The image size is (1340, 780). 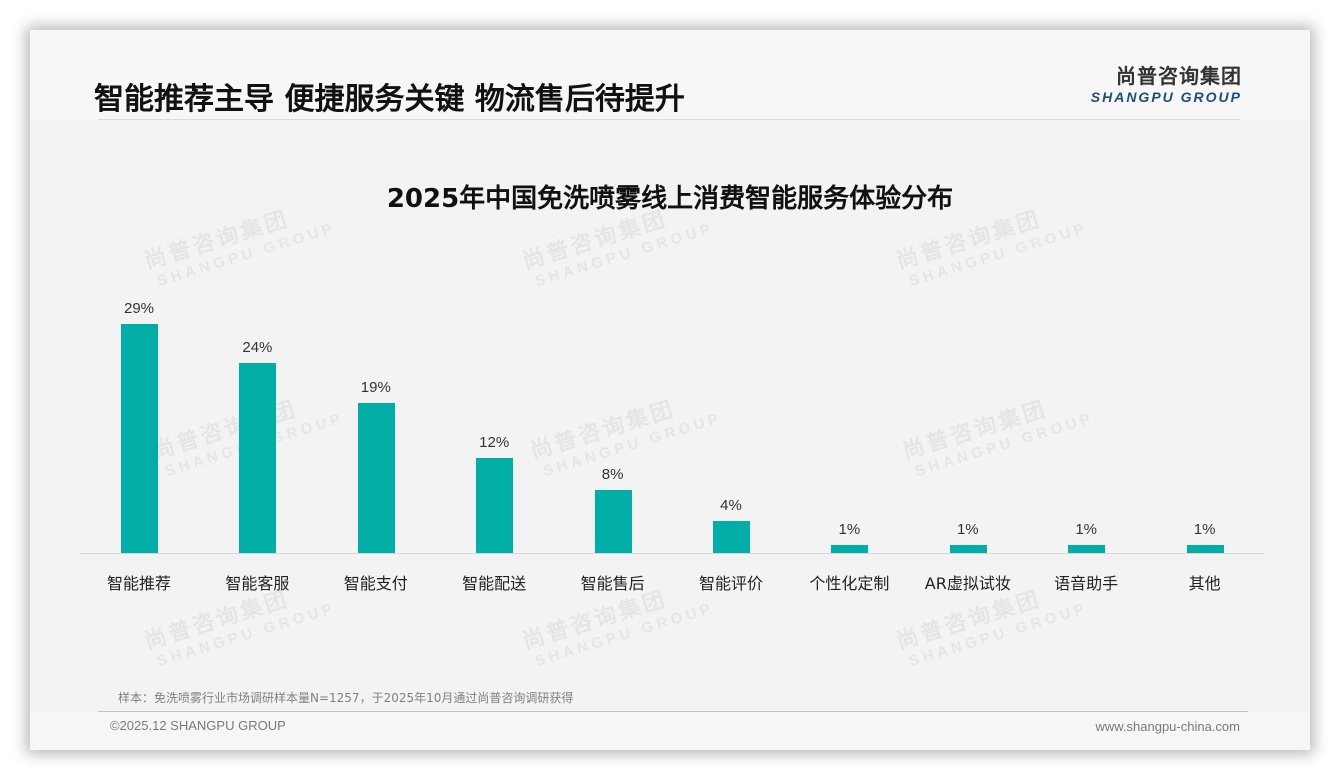 What do you see at coordinates (257, 348) in the screenshot?
I see `bar-value-label: 24%` at bounding box center [257, 348].